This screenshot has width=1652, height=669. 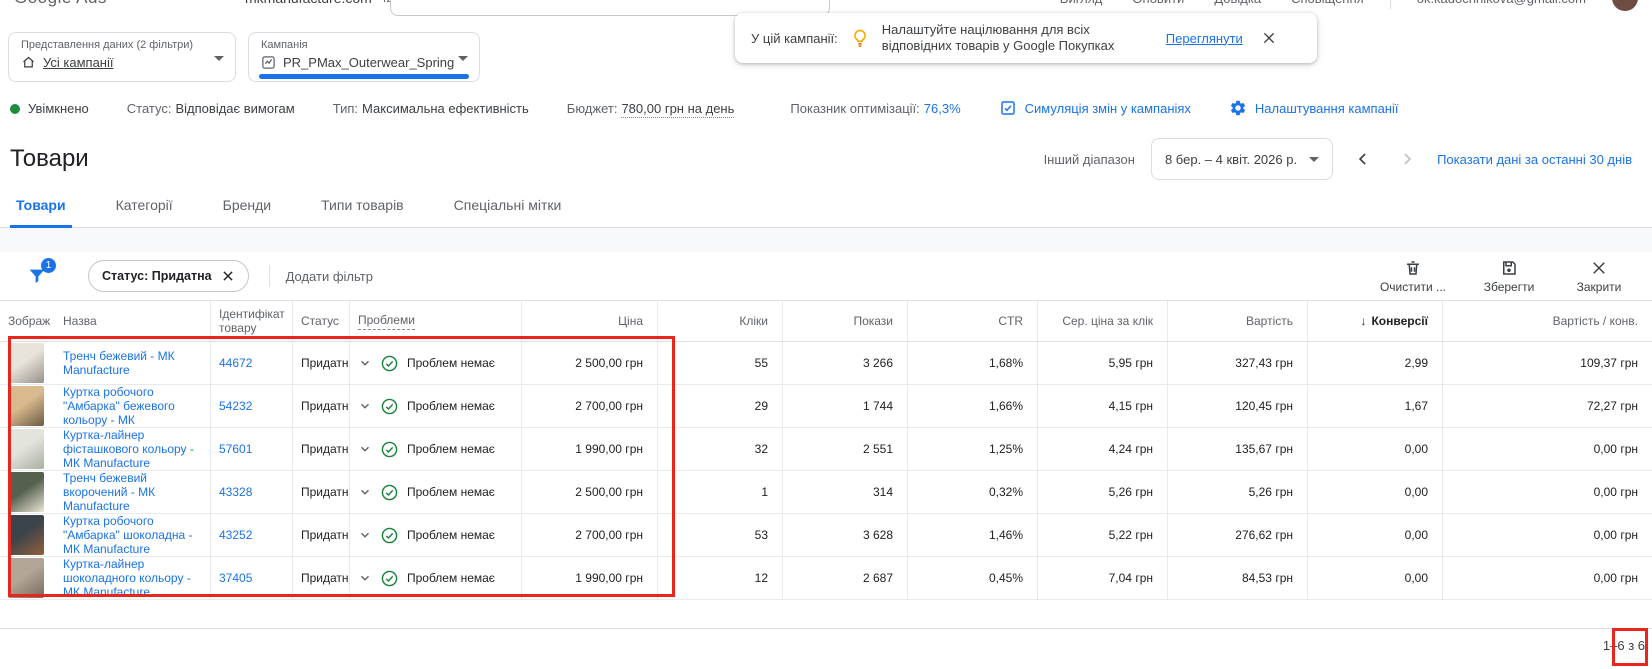 I want to click on column-name: Назва, so click(x=80, y=321).